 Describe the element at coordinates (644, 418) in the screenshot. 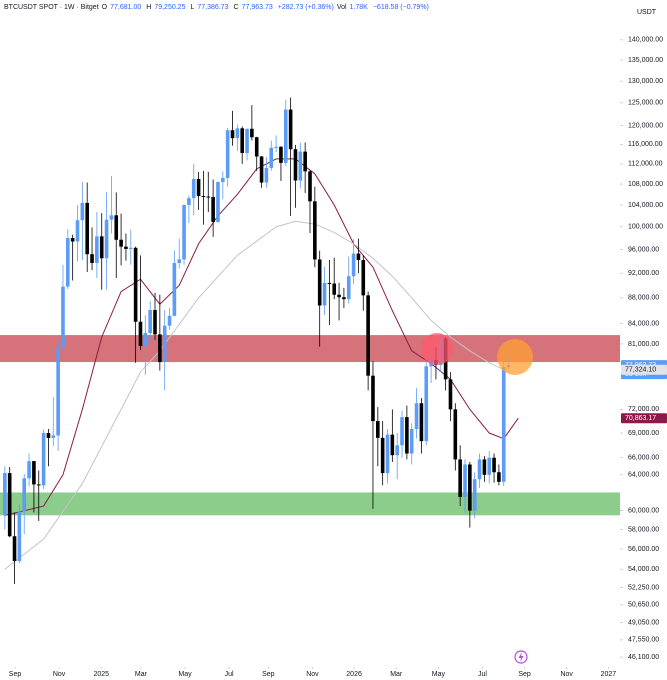

I see `price-label-box` at that location.